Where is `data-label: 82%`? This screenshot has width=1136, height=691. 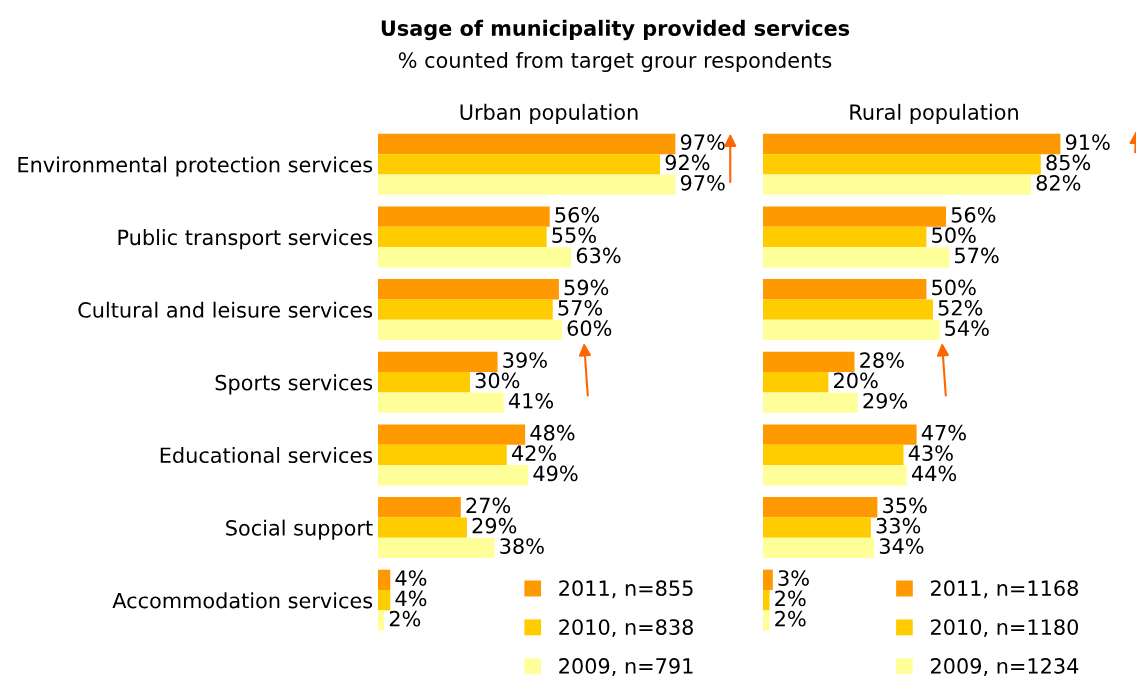 data-label: 82% is located at coordinates (1058, 182).